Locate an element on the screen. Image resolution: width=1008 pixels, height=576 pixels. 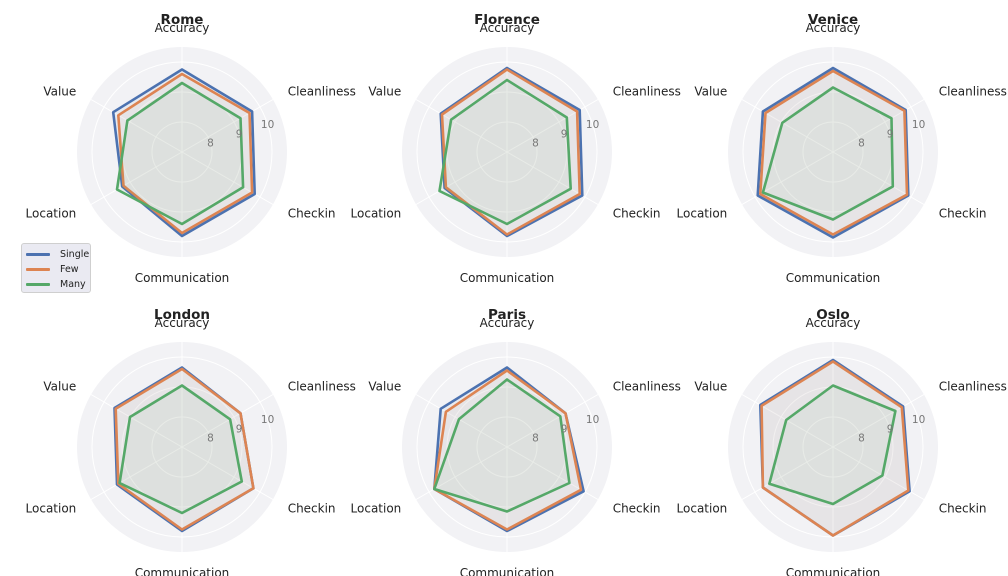
legend-swatch-single is located at coordinates (38, 254).